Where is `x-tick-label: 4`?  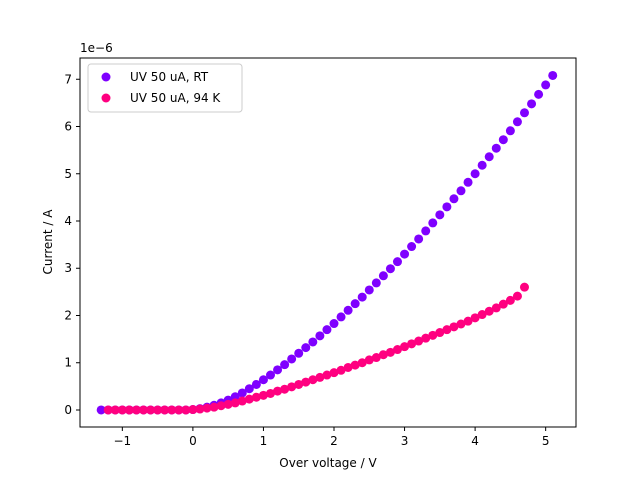
x-tick-label: 4 is located at coordinates (475, 441).